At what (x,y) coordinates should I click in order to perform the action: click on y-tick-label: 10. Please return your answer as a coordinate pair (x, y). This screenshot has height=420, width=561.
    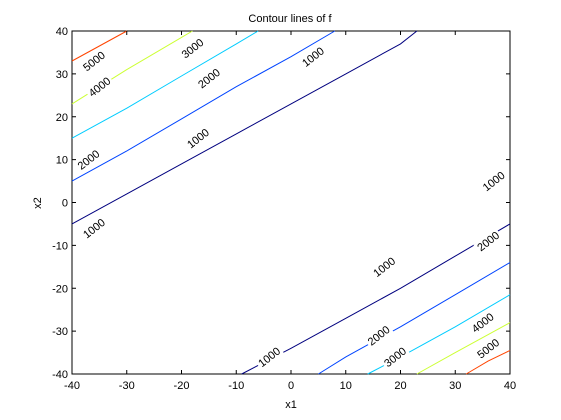
    Looking at the image, I should click on (62, 161).